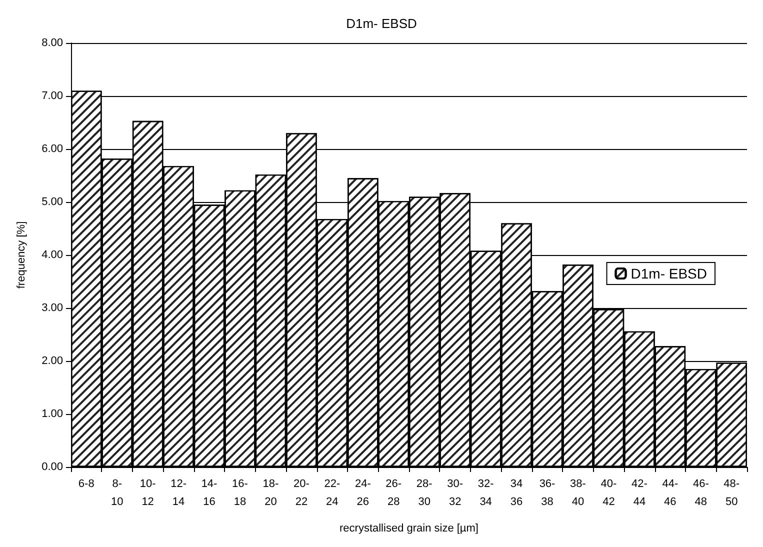 The height and width of the screenshot is (547, 763). I want to click on y-tick-label: 8.00, so click(52, 43).